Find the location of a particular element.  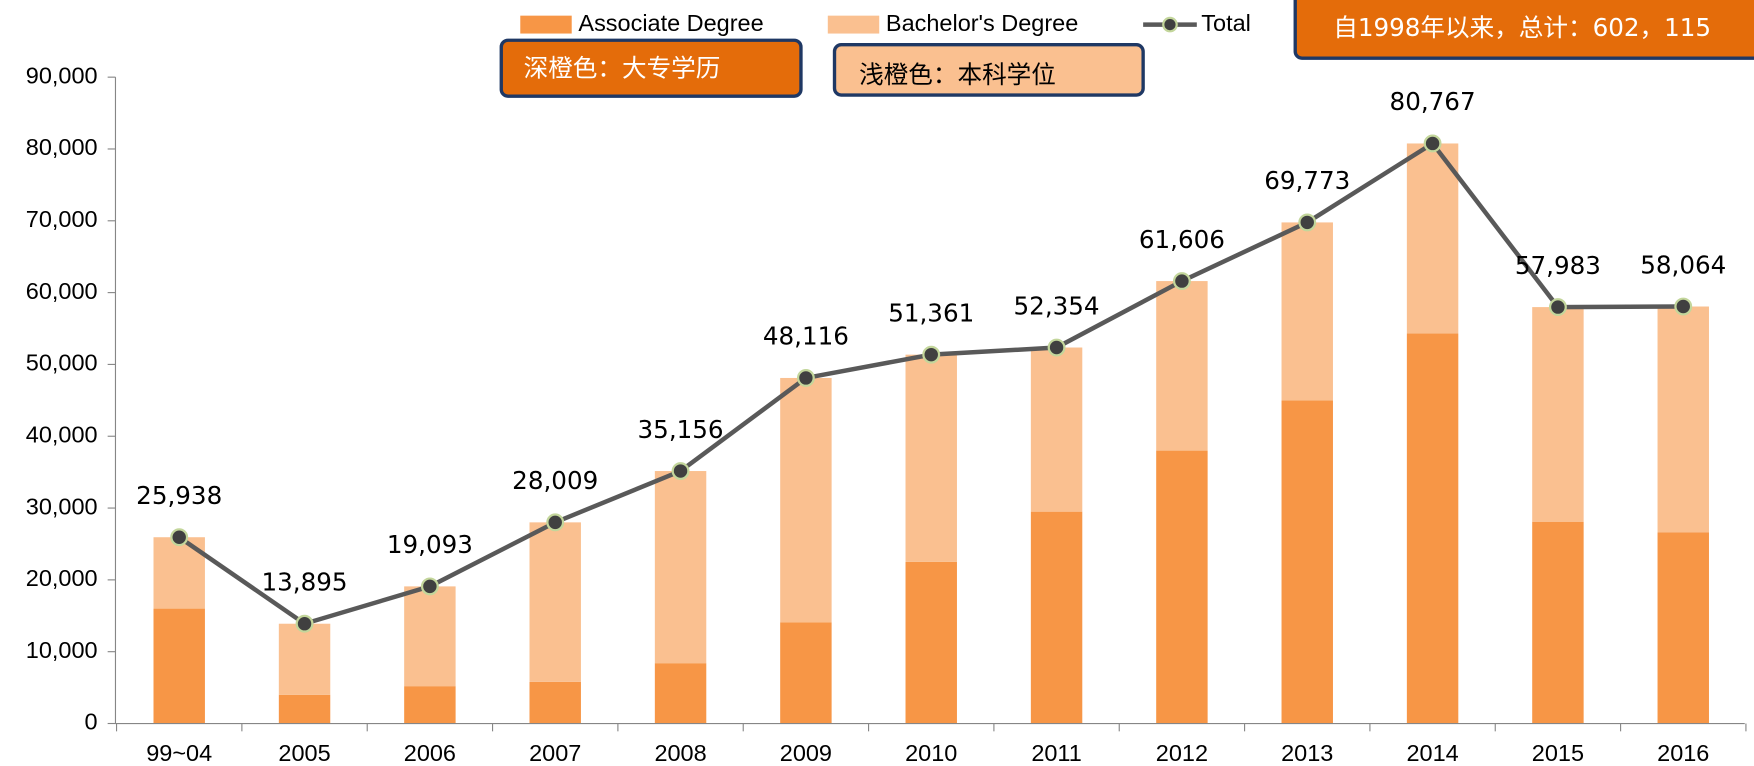

y-tick-label: 60,000 is located at coordinates (62, 291).